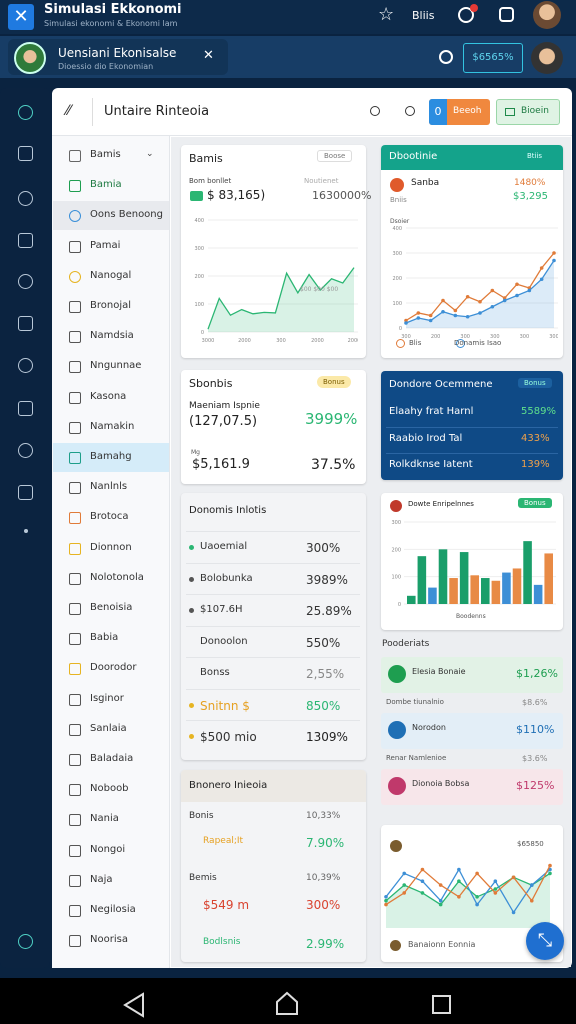 This screenshot has height=1024, width=576. I want to click on sidebar-active, so click(111, 457).